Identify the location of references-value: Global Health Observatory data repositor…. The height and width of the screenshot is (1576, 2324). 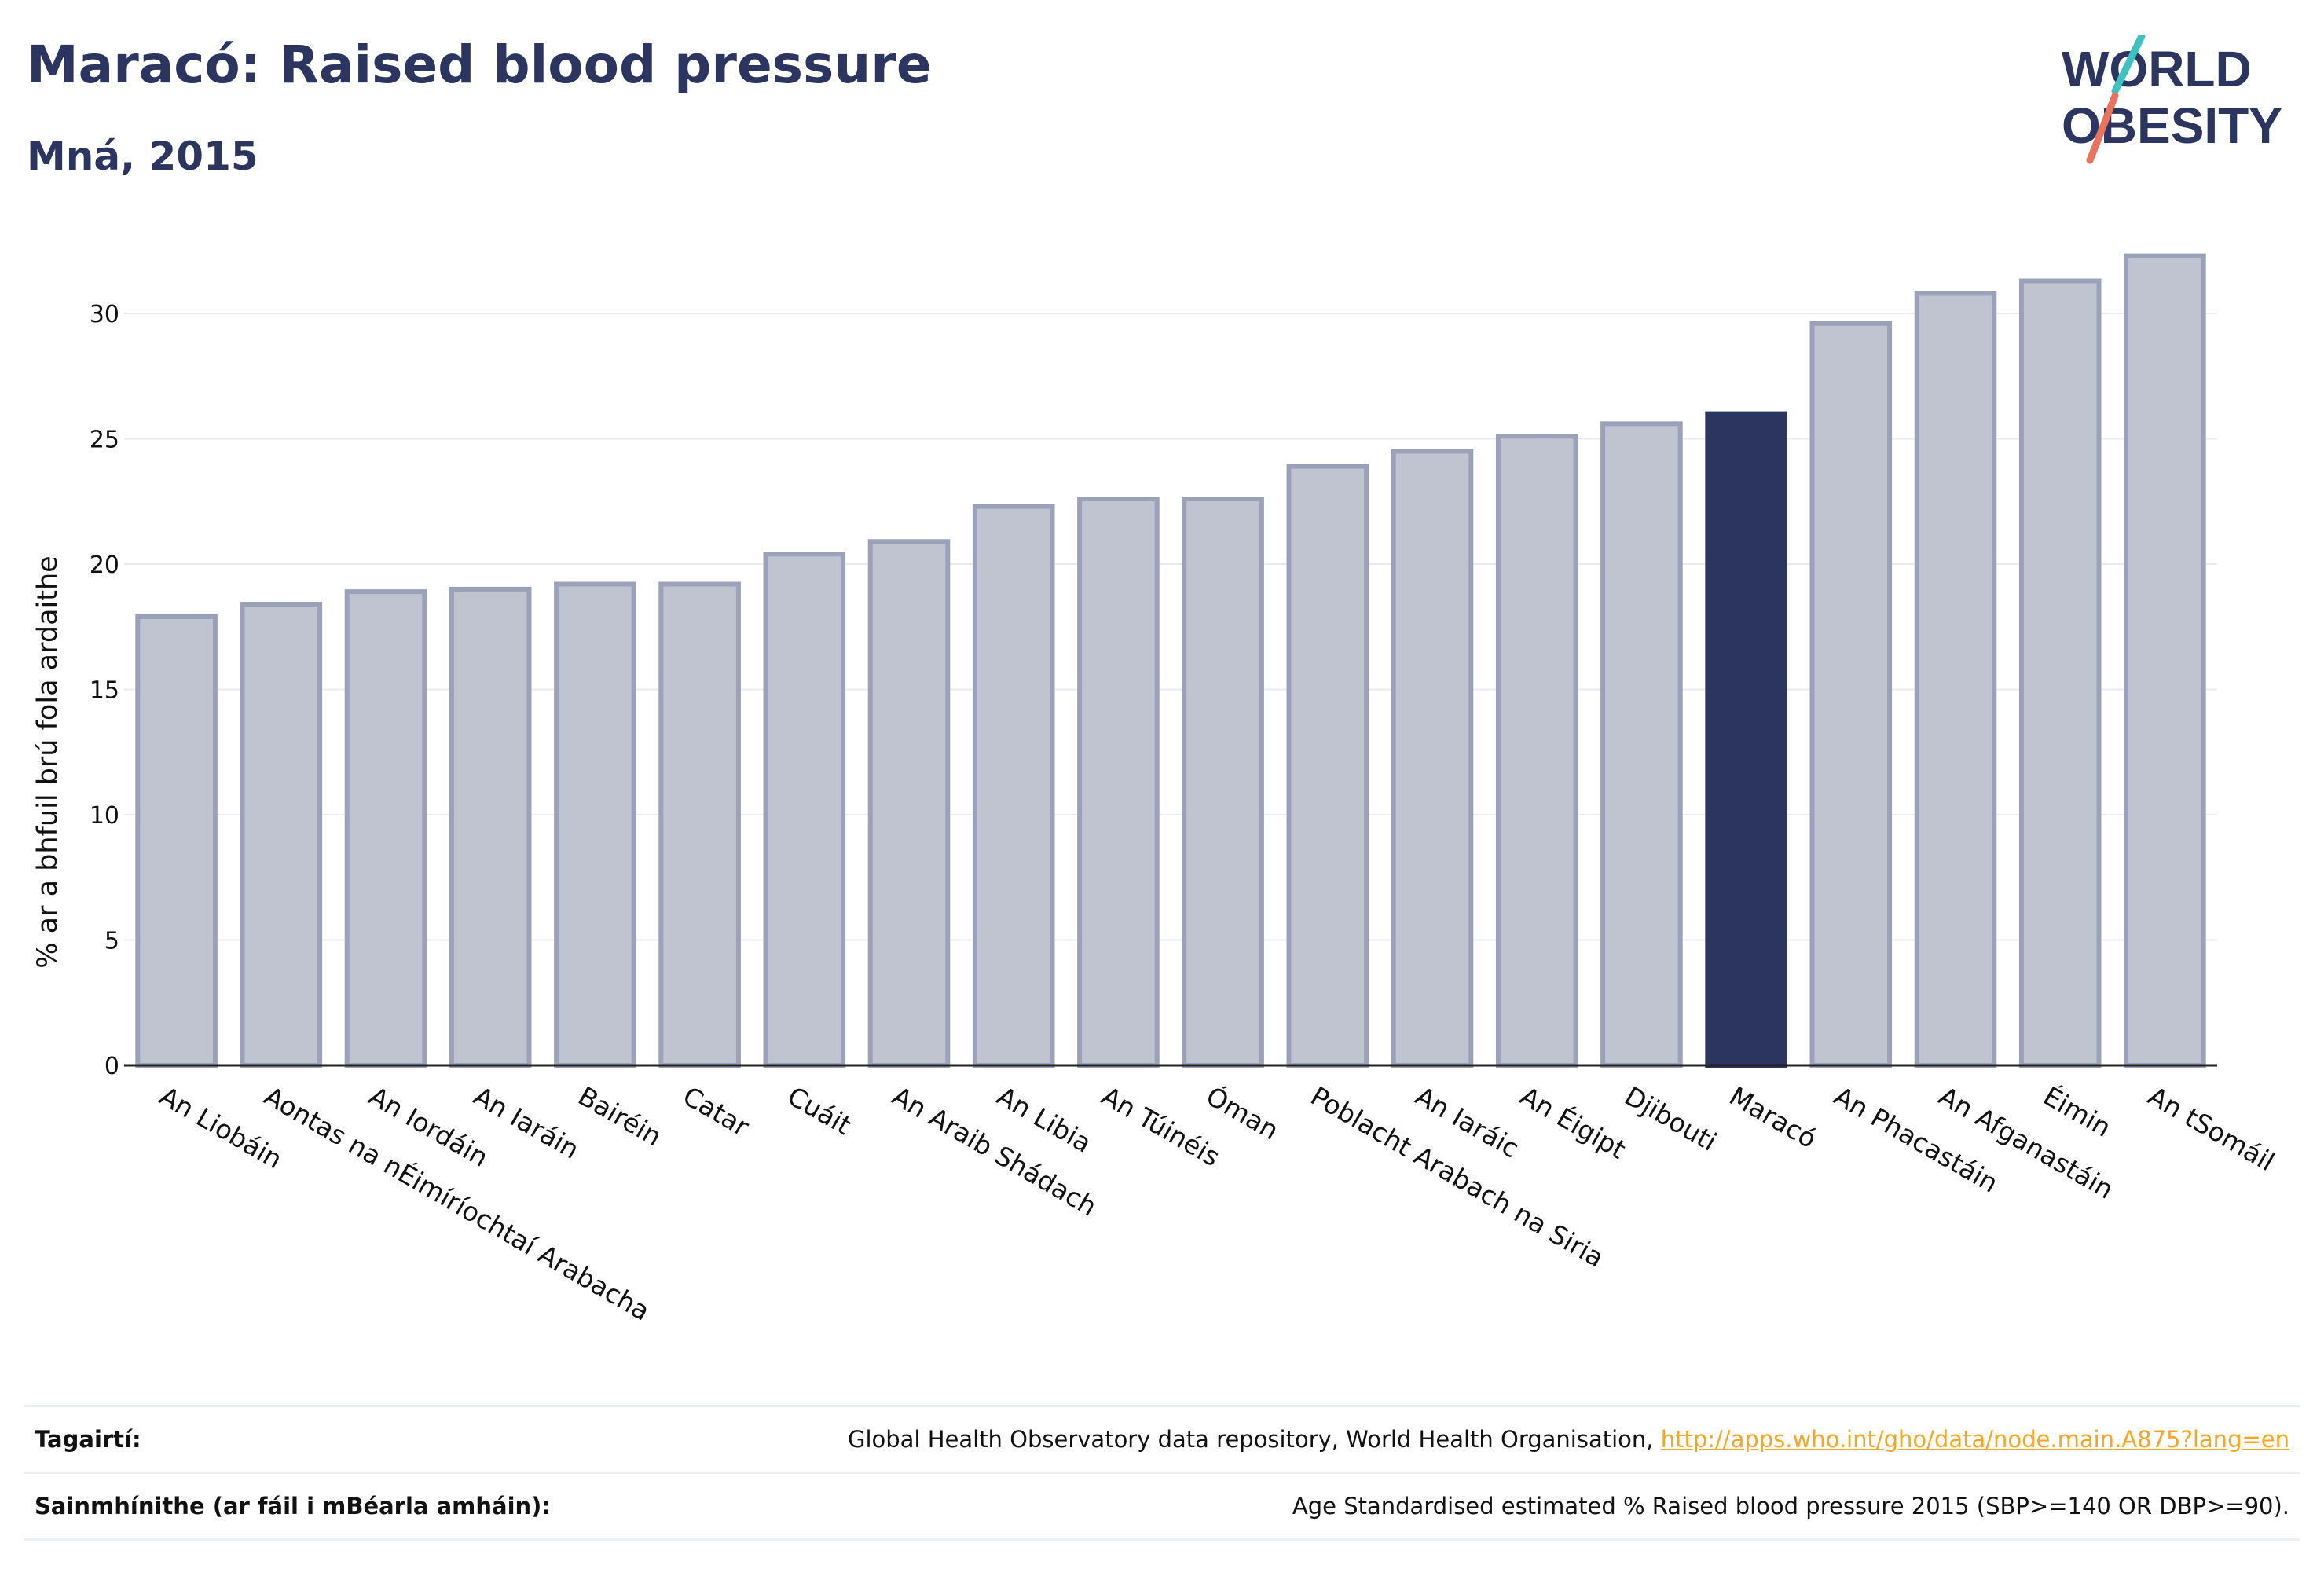
(1574, 1439).